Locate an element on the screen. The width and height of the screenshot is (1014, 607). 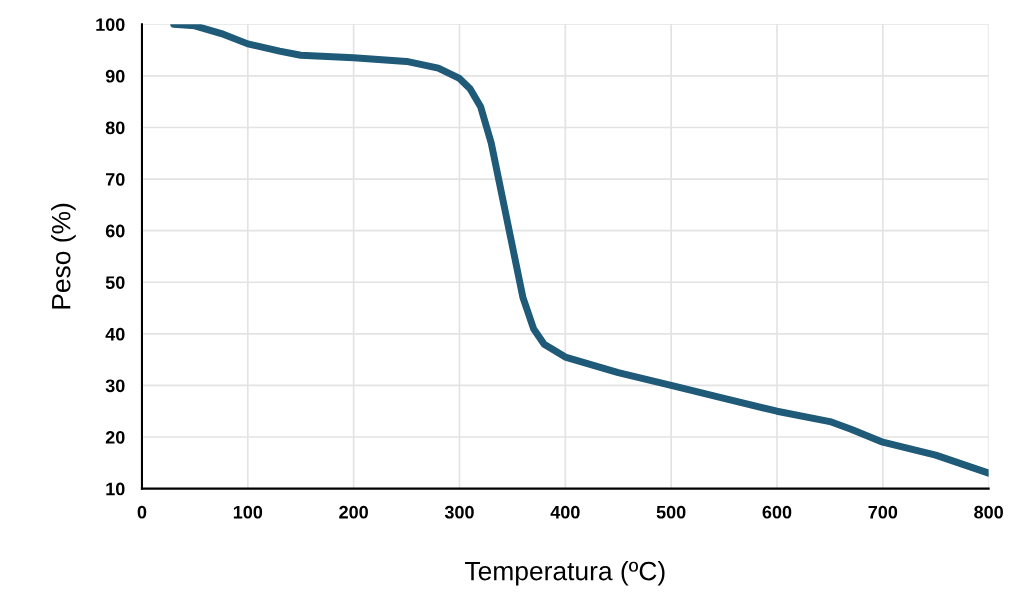
y-tick-label: 100 is located at coordinates (110, 24).